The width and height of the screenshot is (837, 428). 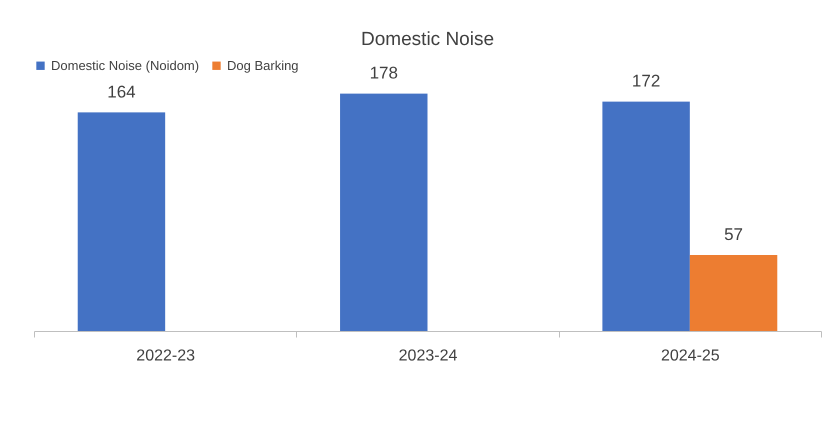 I want to click on data-label: 57, so click(x=734, y=234).